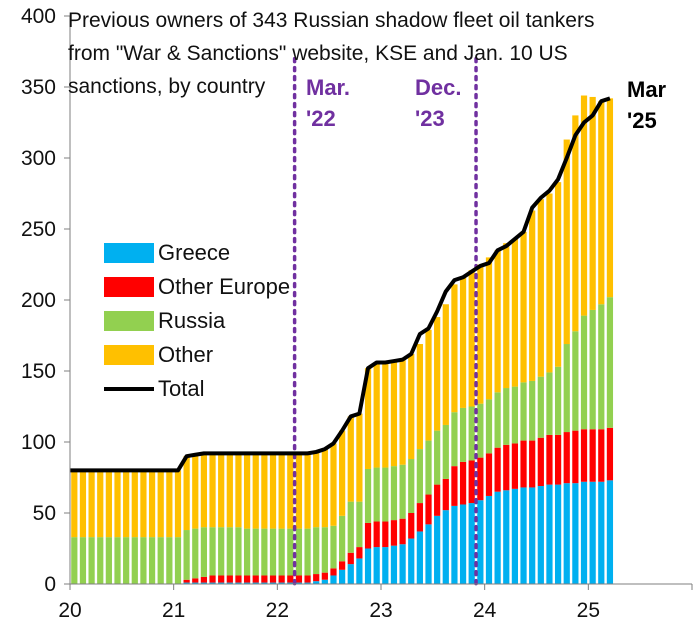 This screenshot has height=637, width=700. I want to click on legend-swatch-other, so click(129, 355).